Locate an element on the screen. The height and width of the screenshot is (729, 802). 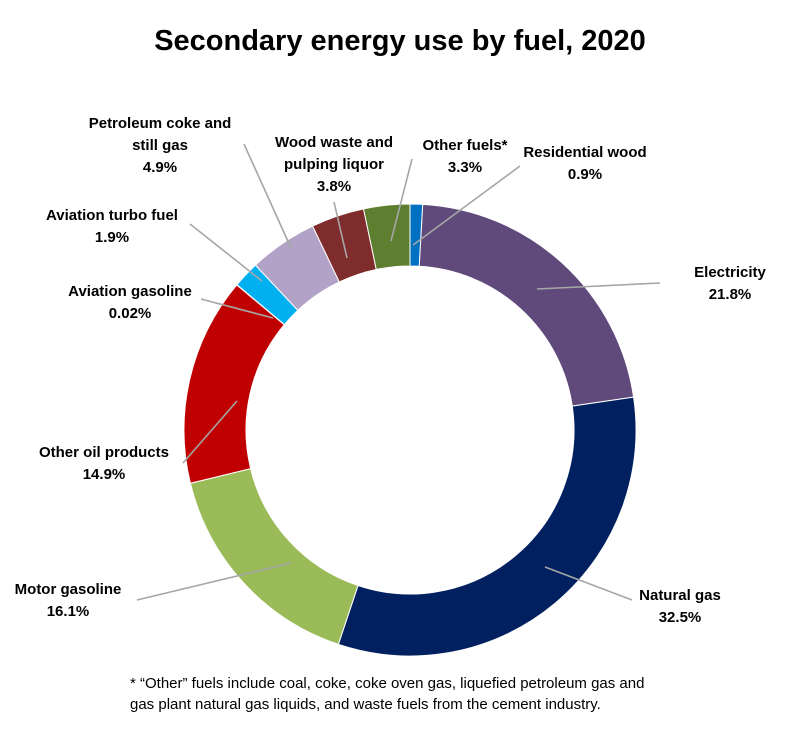
slice-label: Other oil products 14.9% is located at coordinates (104, 463).